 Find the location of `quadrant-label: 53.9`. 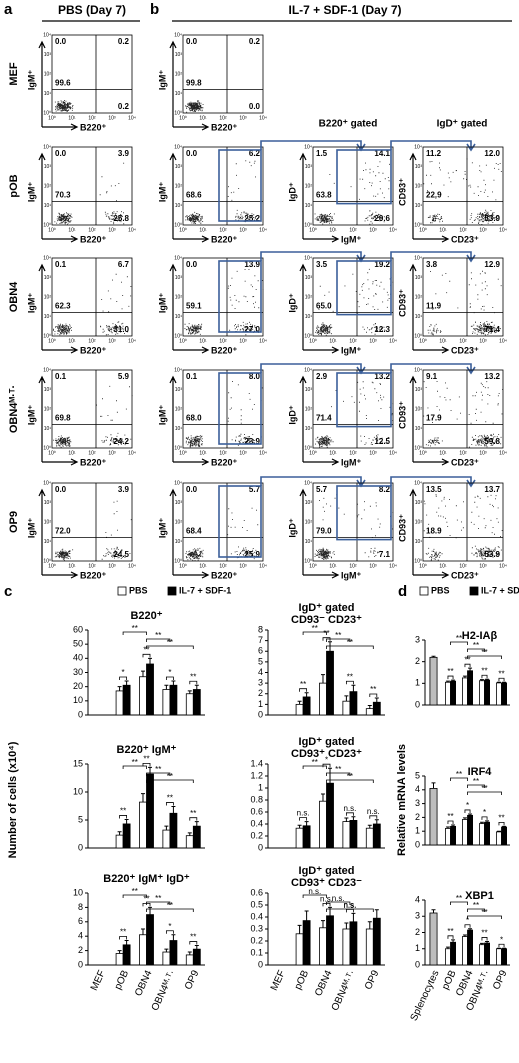

quadrant-label: 53.9 is located at coordinates (492, 218).